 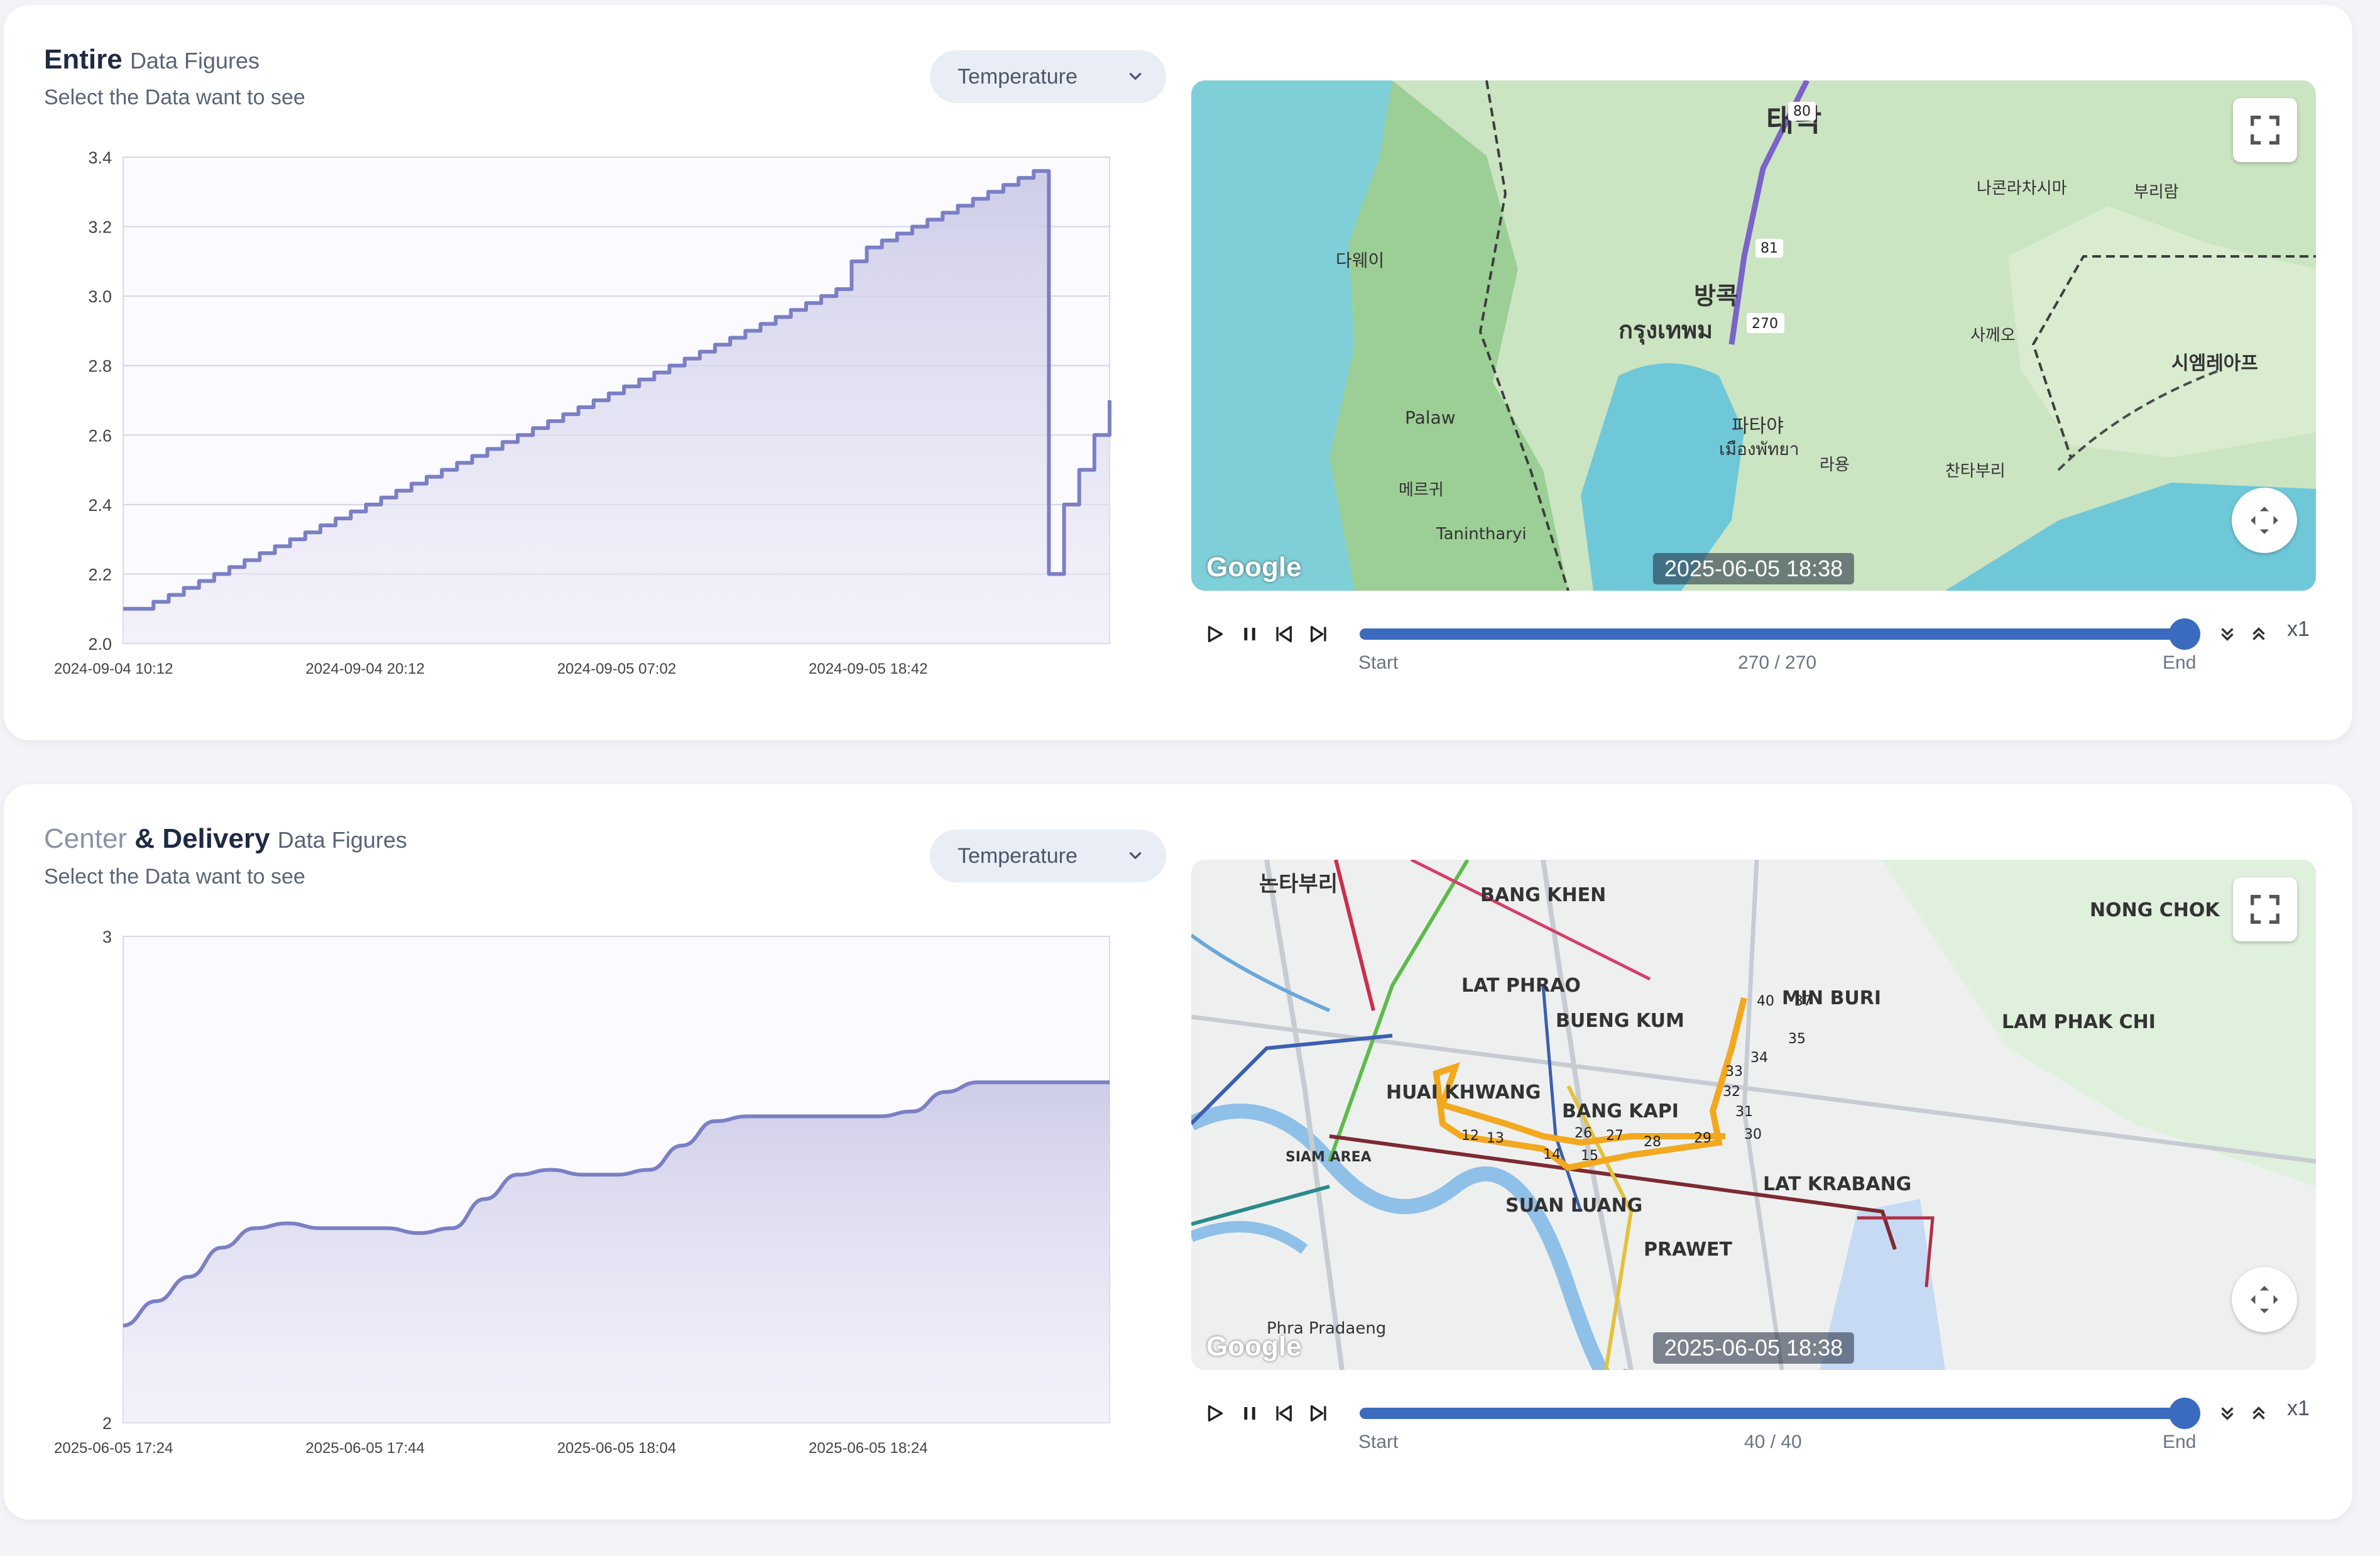 What do you see at coordinates (1765, 1001) in the screenshot?
I see `route-marker: 40` at bounding box center [1765, 1001].